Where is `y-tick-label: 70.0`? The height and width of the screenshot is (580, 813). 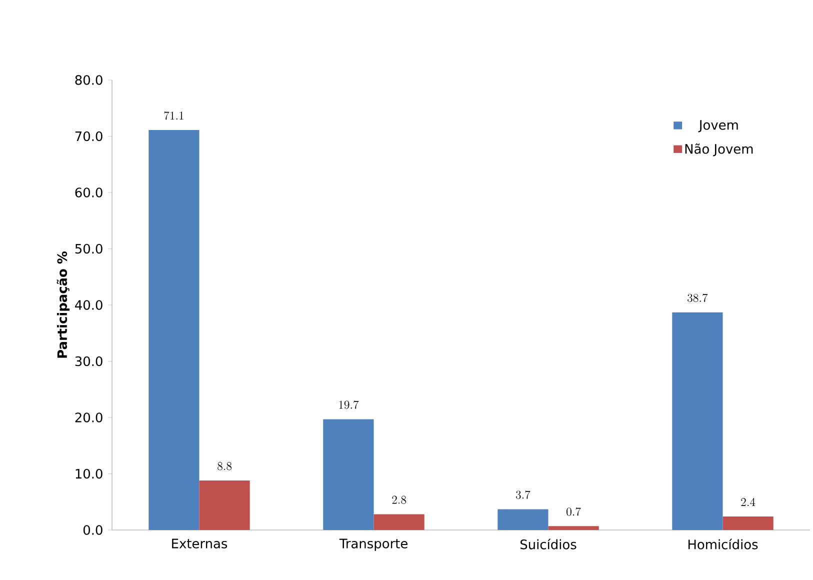
y-tick-label: 70.0 is located at coordinates (88, 136).